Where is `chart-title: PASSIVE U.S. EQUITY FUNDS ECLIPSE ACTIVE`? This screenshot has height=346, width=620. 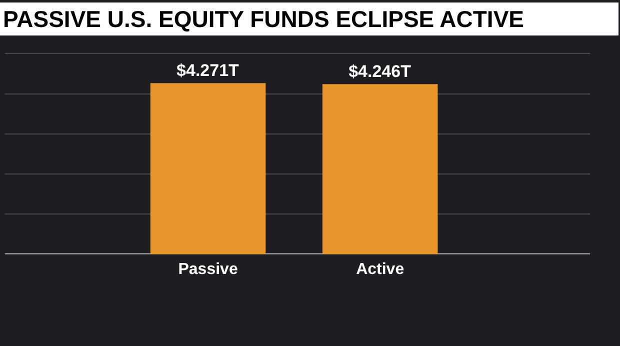 chart-title: PASSIVE U.S. EQUITY FUNDS ECLIPSE ACTIVE is located at coordinates (263, 19).